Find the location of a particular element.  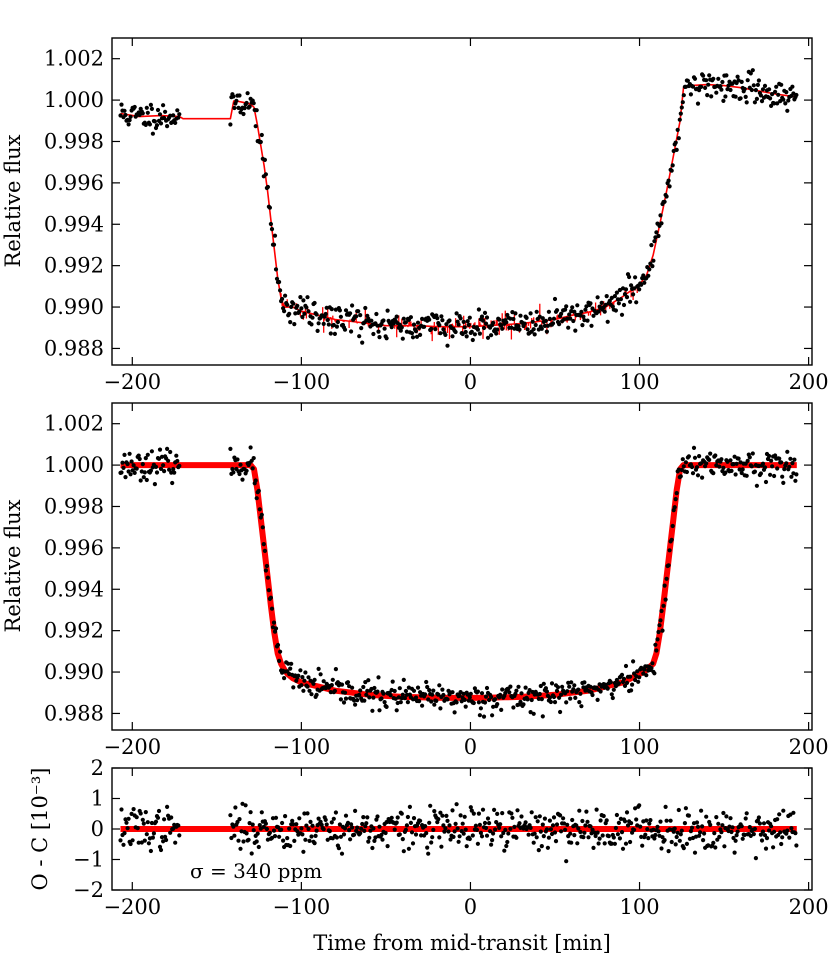

residuals-plot-area is located at coordinates (458, 832).